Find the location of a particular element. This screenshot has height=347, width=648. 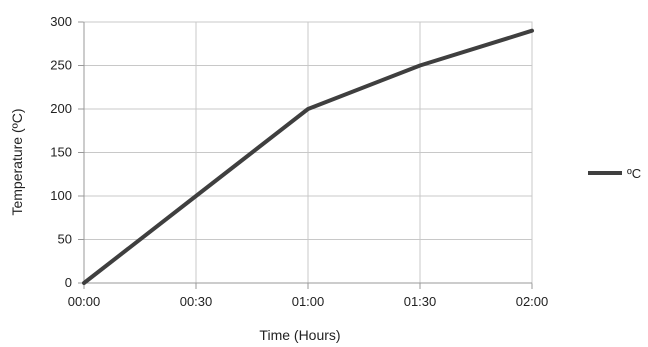

y-tick-label: 150 is located at coordinates (61, 152).